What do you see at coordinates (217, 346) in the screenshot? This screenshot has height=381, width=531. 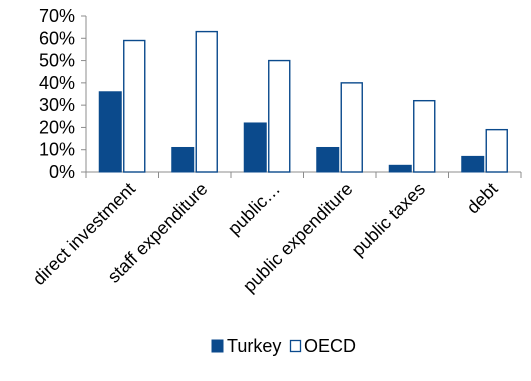 I see `legend-swatch-turkey` at bounding box center [217, 346].